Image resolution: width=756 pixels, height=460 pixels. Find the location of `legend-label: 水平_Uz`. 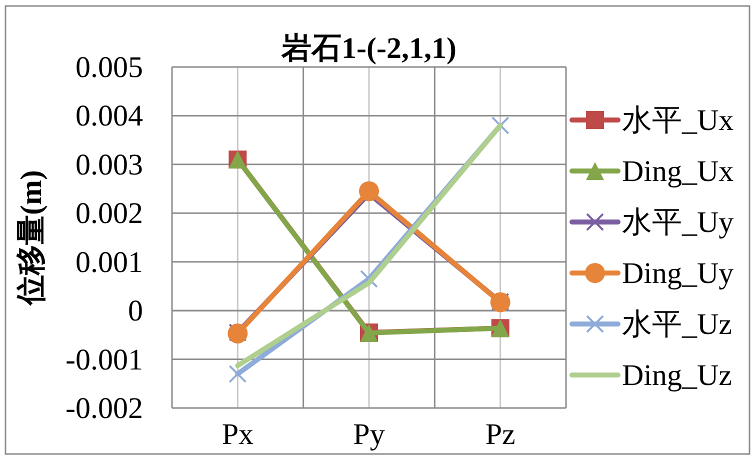

legend-label: 水平_Uz is located at coordinates (677, 324).